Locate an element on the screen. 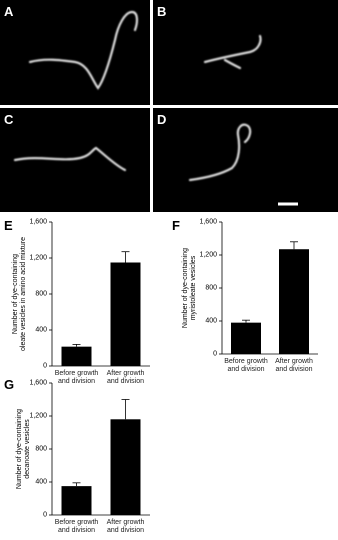 Image resolution: width=338 pixels, height=540 pixels. panel-label: D is located at coordinates (162, 119).